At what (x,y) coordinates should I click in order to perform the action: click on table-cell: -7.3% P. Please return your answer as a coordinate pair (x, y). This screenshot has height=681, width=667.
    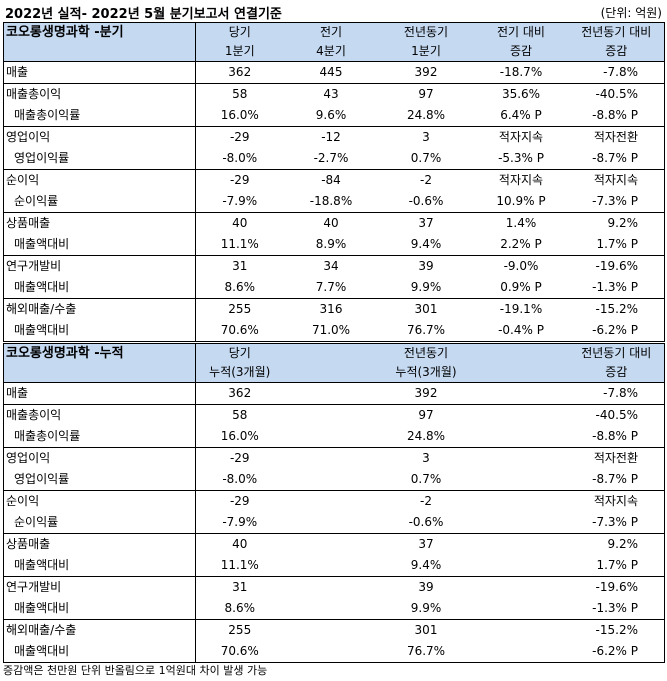
    Looking at the image, I should click on (616, 523).